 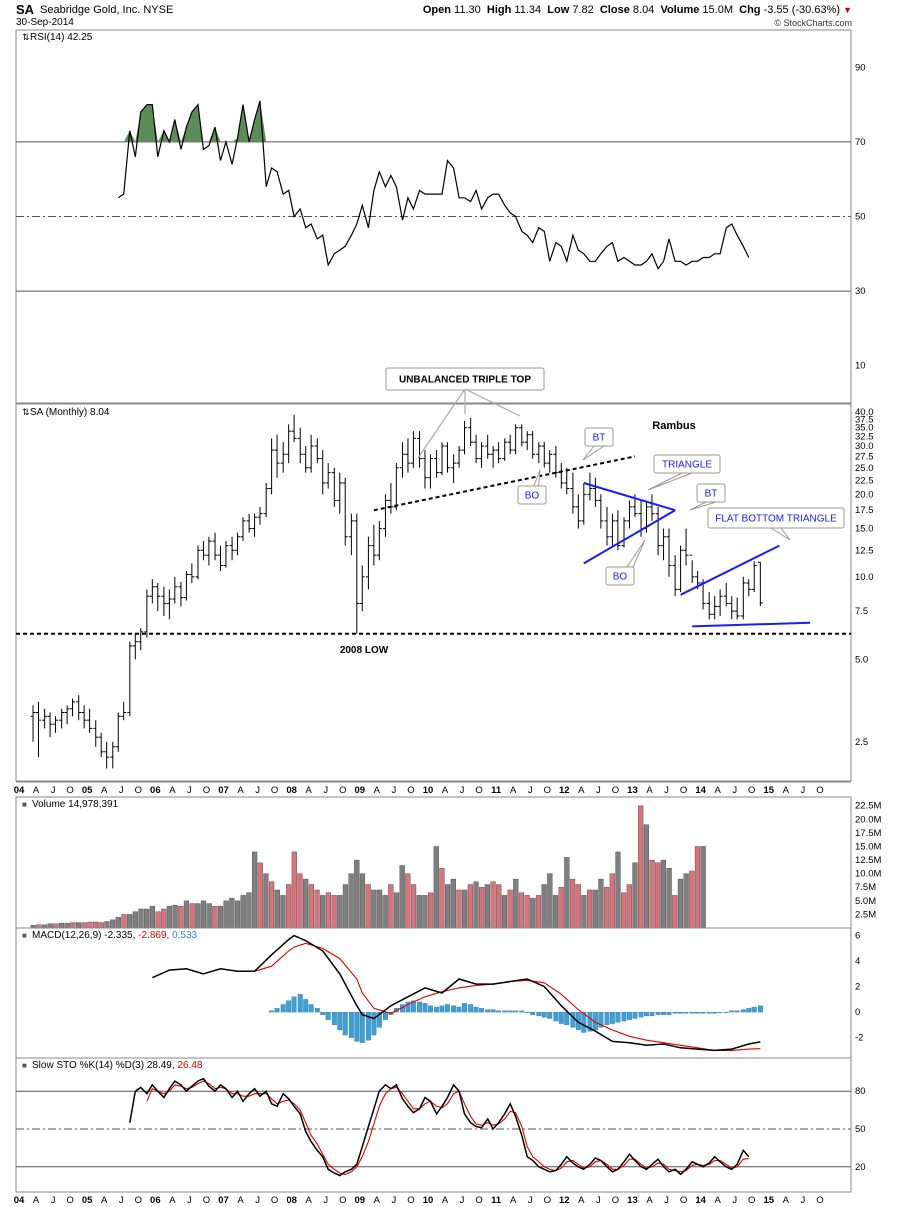 What do you see at coordinates (583, 10) in the screenshot?
I see `low-value: 7.82` at bounding box center [583, 10].